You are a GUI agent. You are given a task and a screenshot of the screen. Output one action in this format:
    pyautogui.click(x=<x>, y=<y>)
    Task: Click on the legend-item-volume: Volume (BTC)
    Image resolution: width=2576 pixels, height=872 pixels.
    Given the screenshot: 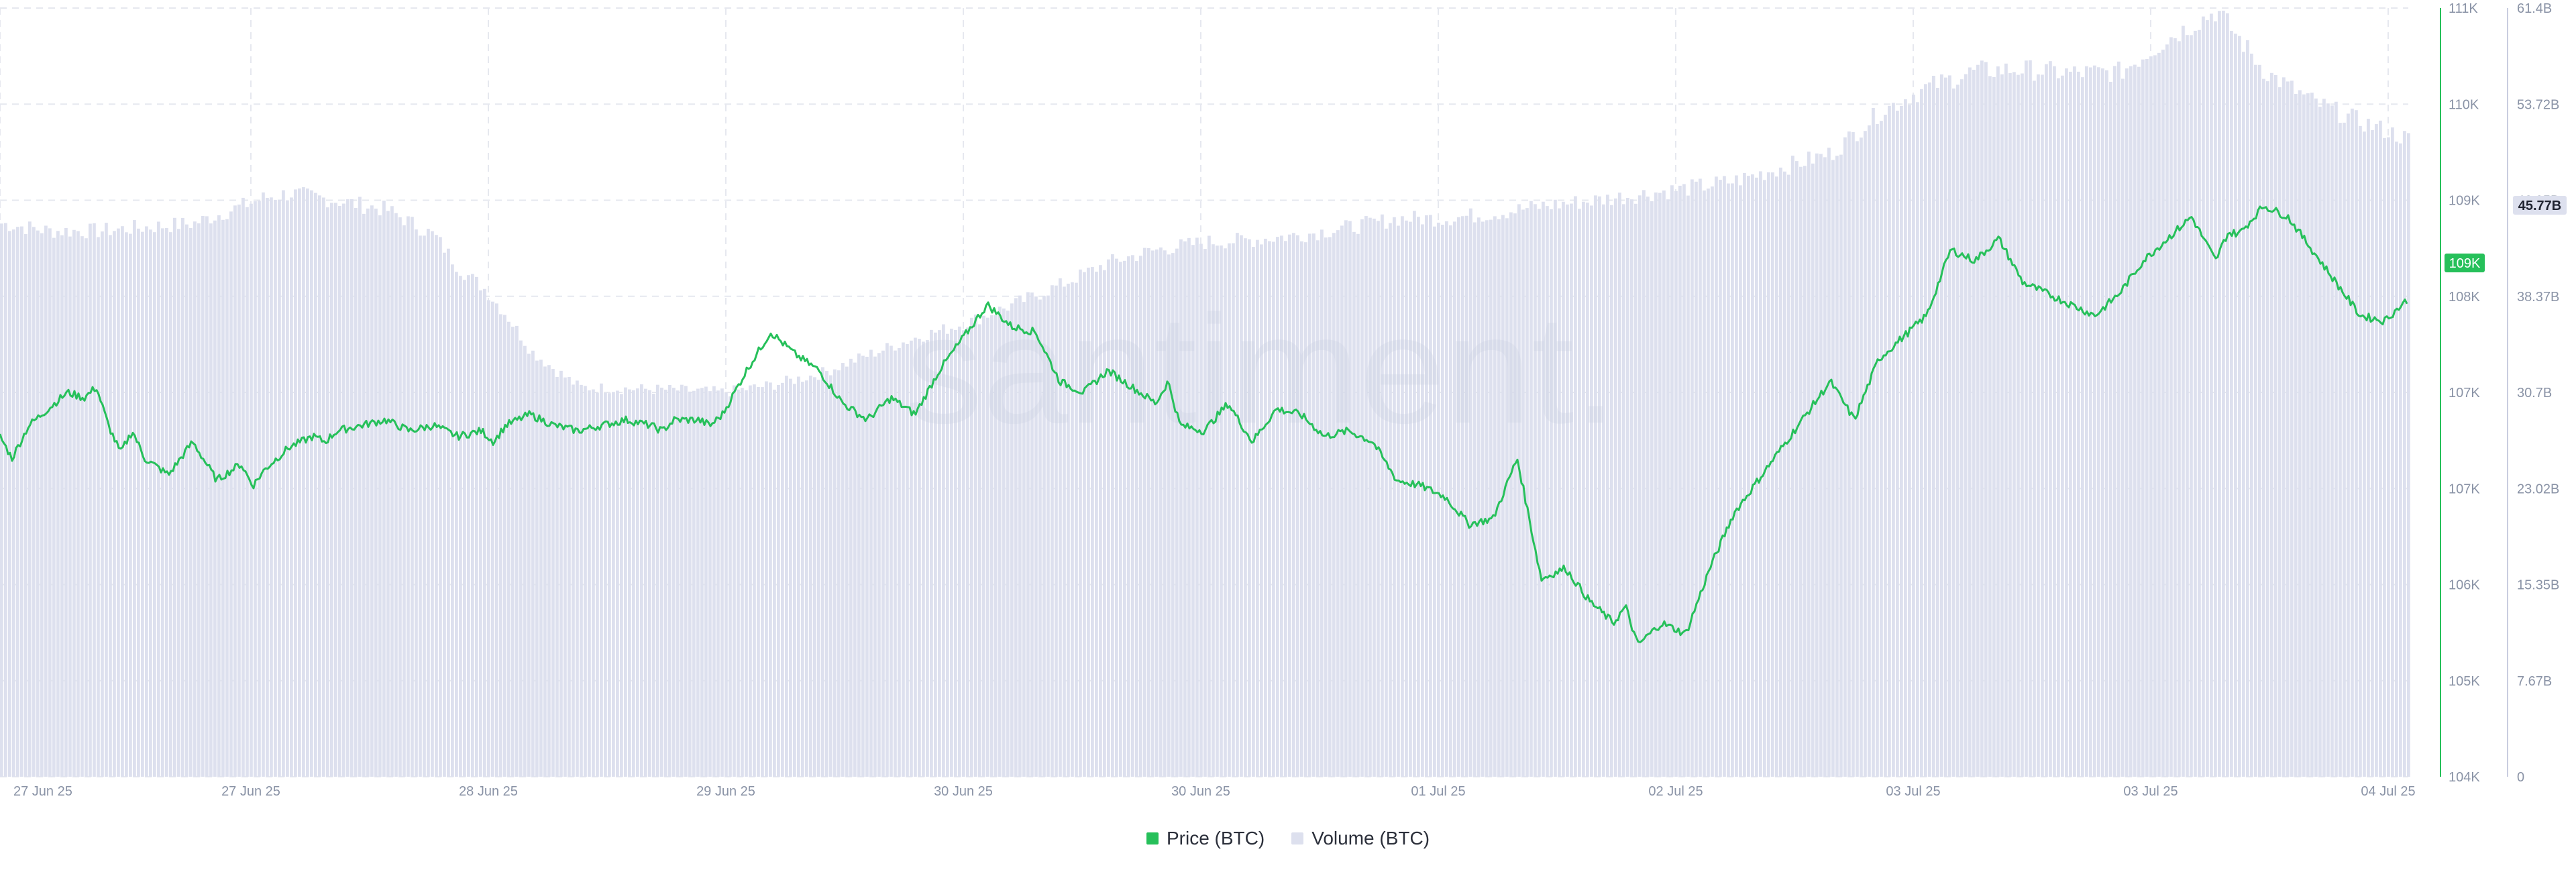 What is the action you would take?
    pyautogui.click(x=1360, y=839)
    